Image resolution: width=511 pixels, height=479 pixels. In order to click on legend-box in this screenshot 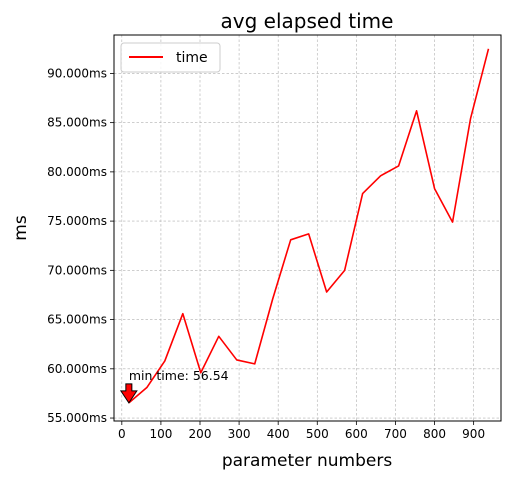, I will do `click(170, 57)`.